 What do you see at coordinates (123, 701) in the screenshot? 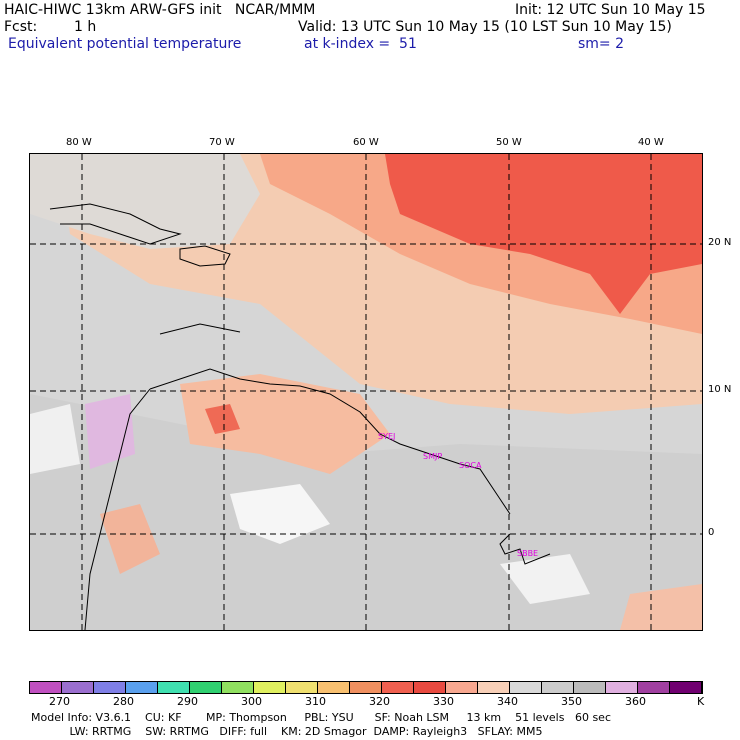
I see `colorbar-tick-label: 280` at bounding box center [123, 701].